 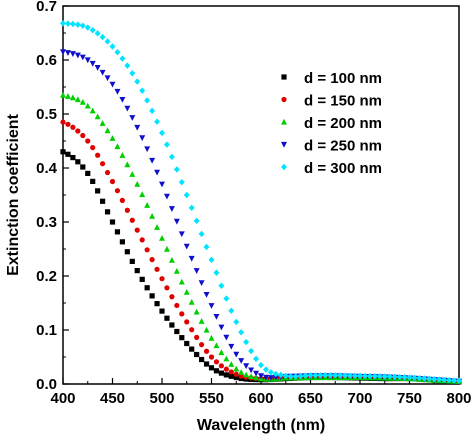 What do you see at coordinates (62, 398) in the screenshot?
I see `x-tick-label: 400` at bounding box center [62, 398].